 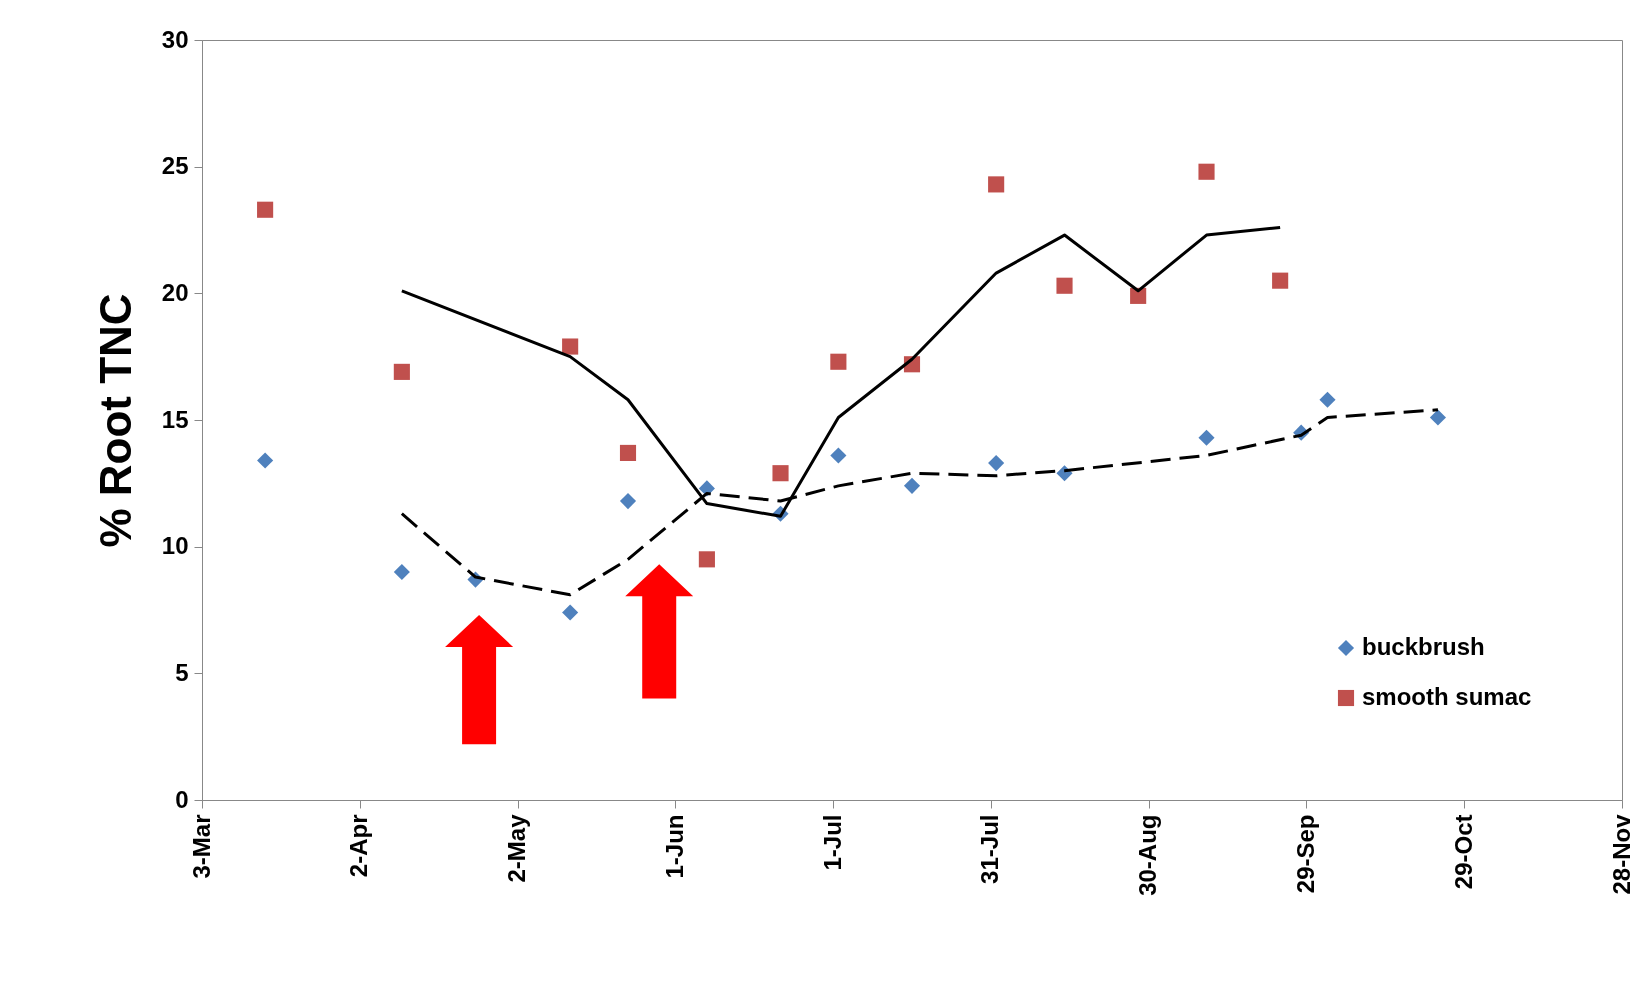 I want to click on x-tick-label: 29-Sep, so click(x=1305, y=854).